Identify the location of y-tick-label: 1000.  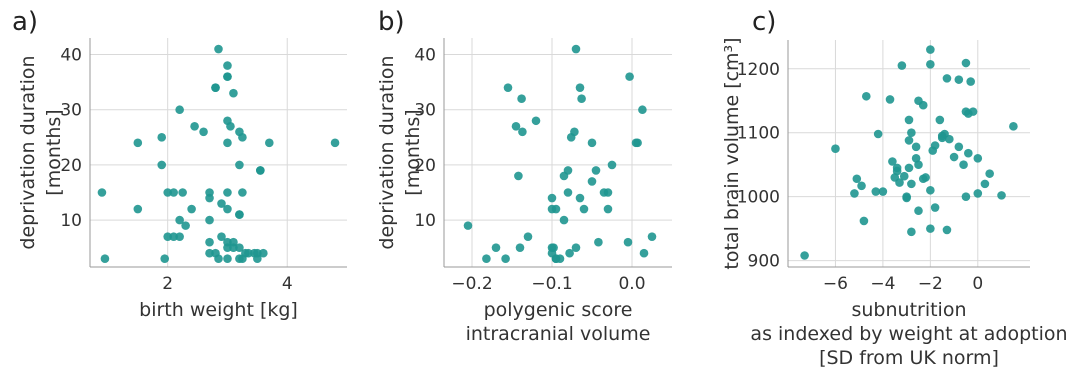
(758, 198).